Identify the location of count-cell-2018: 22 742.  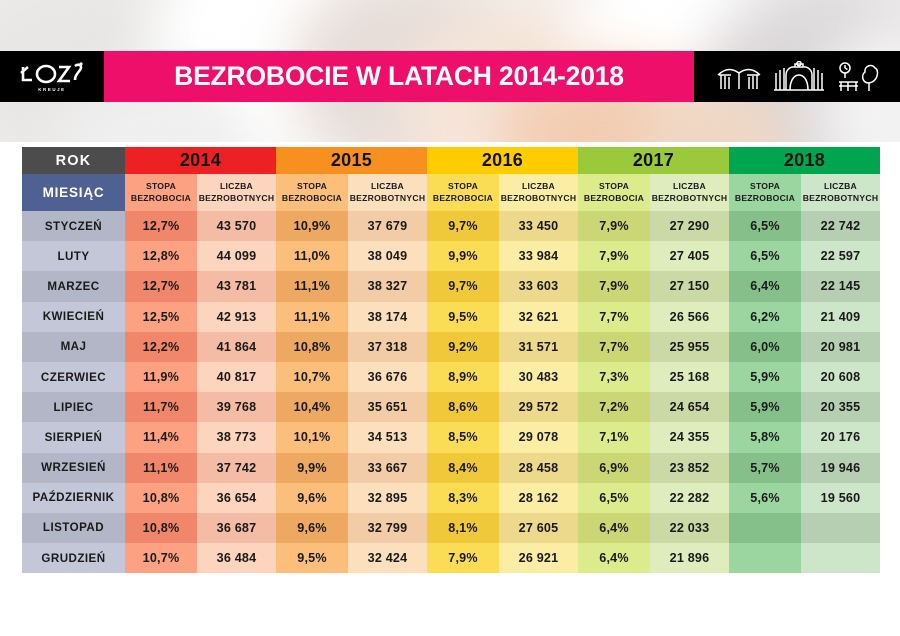
(840, 226).